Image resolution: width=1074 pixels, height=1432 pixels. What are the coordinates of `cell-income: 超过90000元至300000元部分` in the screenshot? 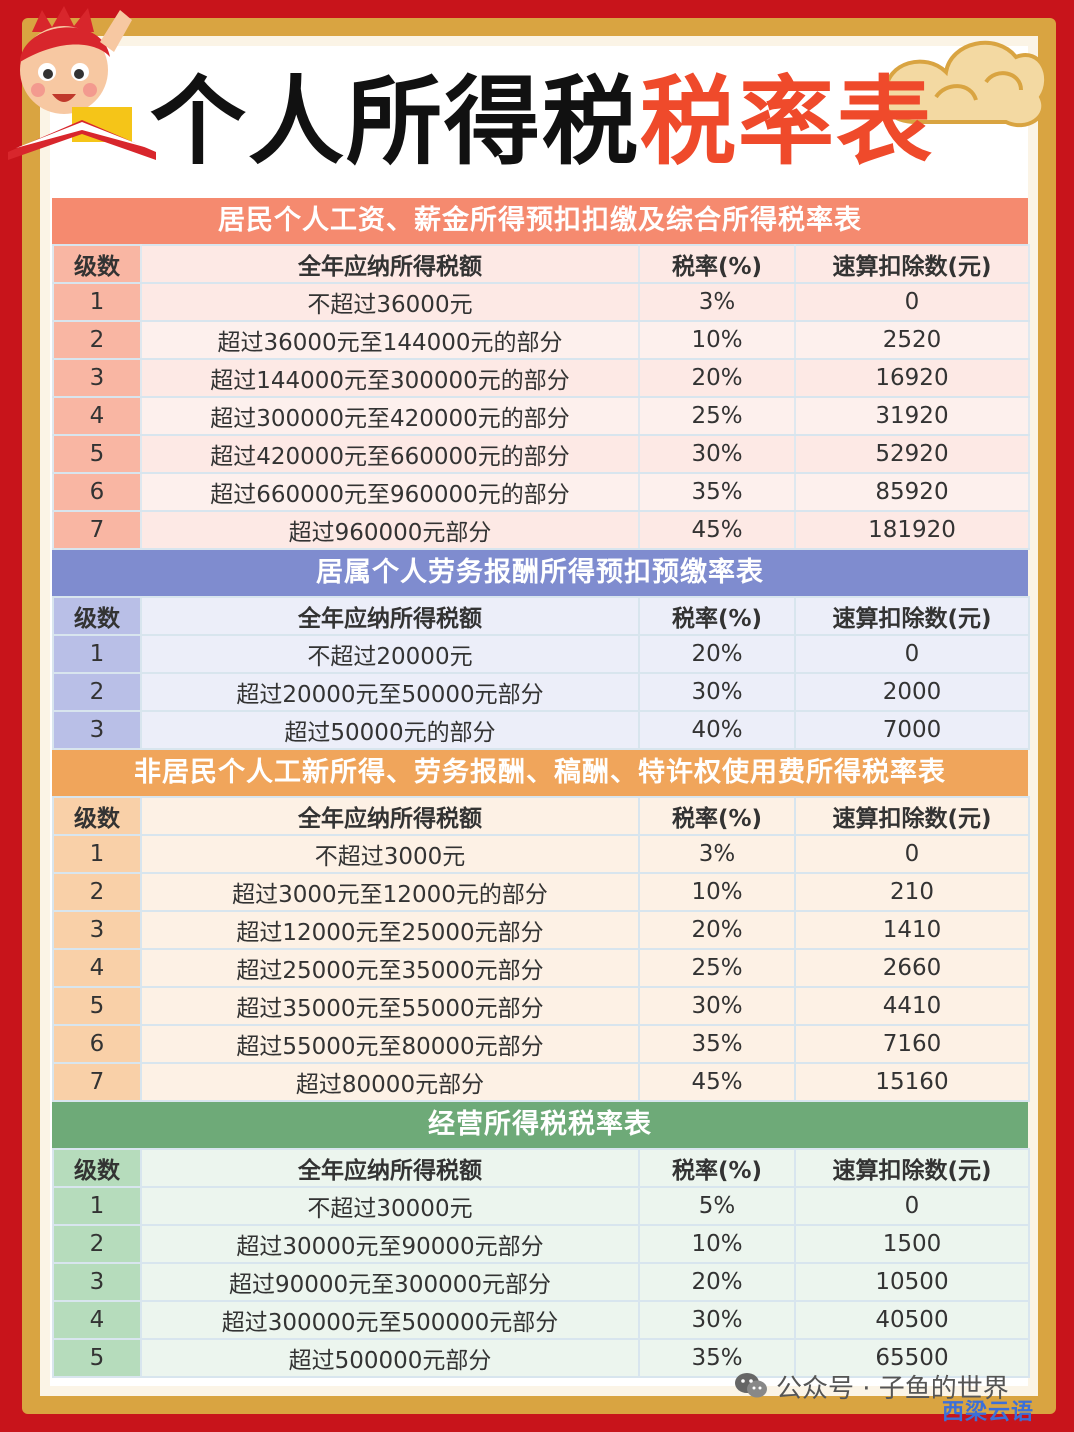 It's located at (390, 1282).